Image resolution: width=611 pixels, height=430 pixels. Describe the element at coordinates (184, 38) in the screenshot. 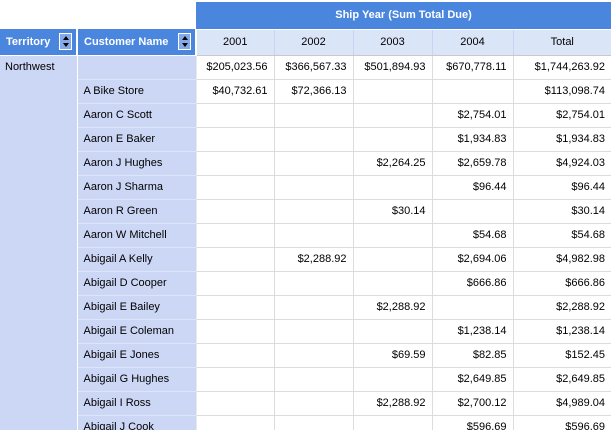

I see `sort-asc-icon` at that location.